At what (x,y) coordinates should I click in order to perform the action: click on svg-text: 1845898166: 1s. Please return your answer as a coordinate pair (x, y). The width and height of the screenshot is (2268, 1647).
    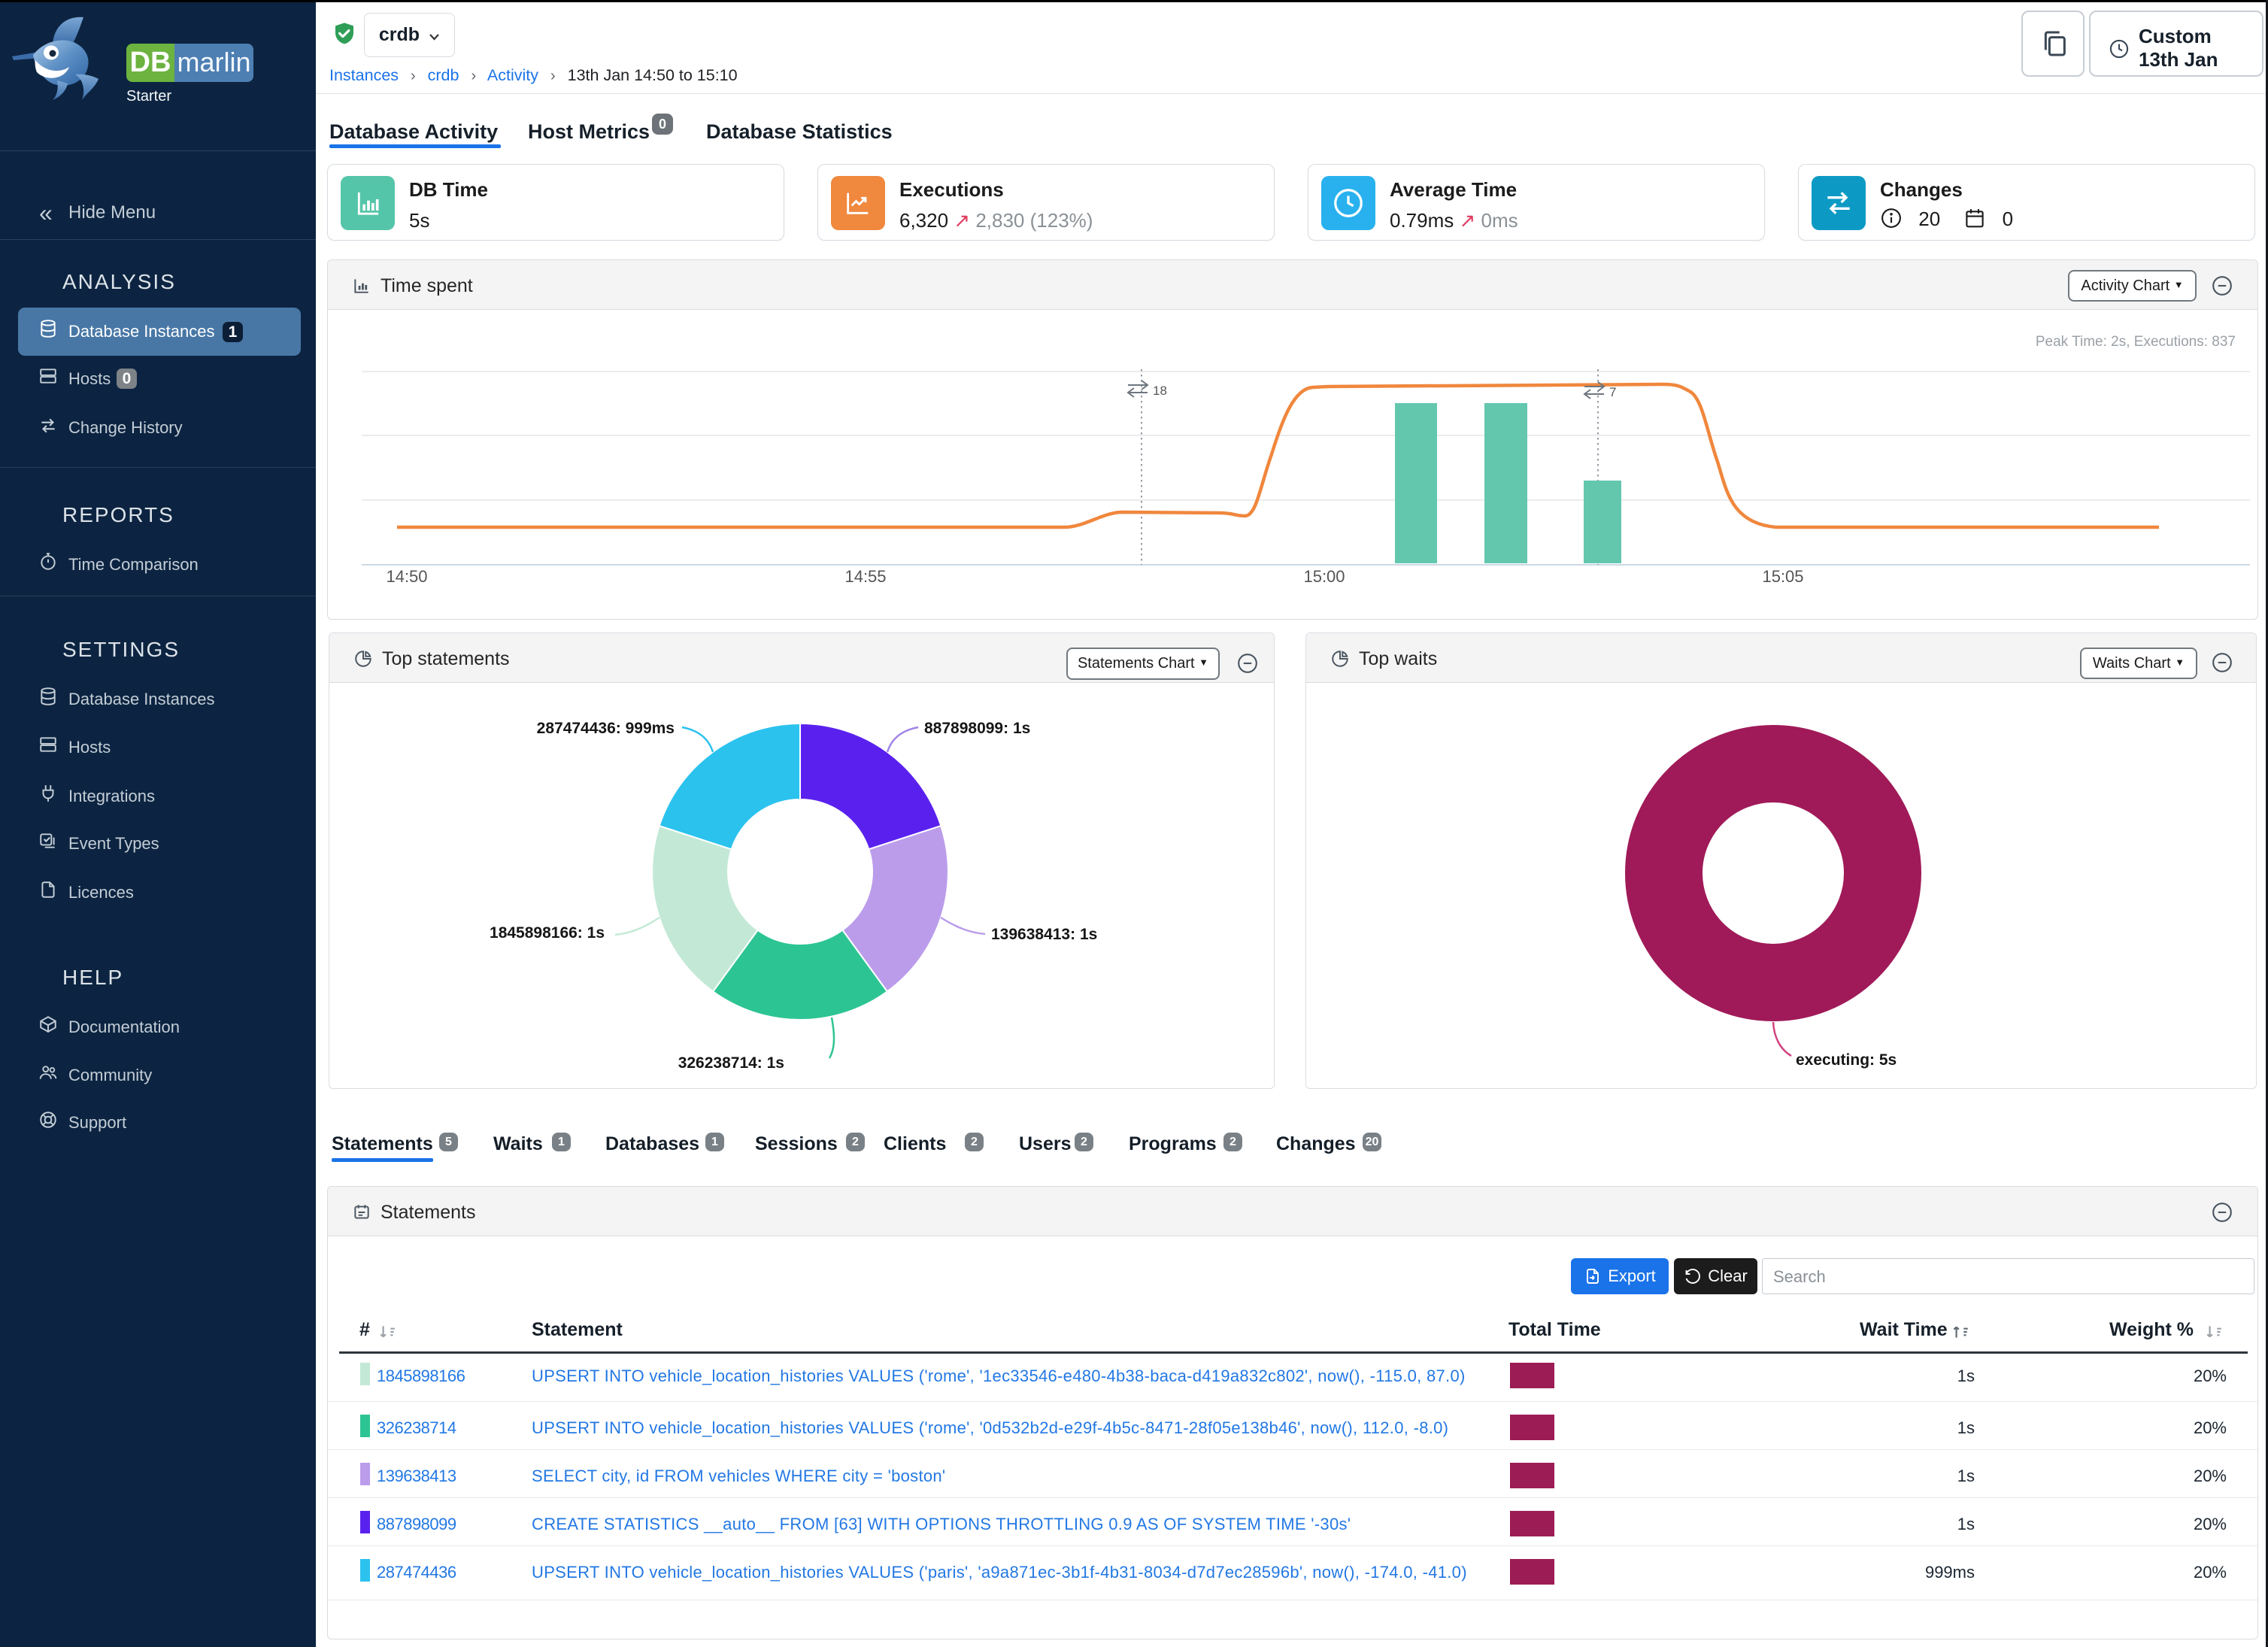
    Looking at the image, I should click on (547, 933).